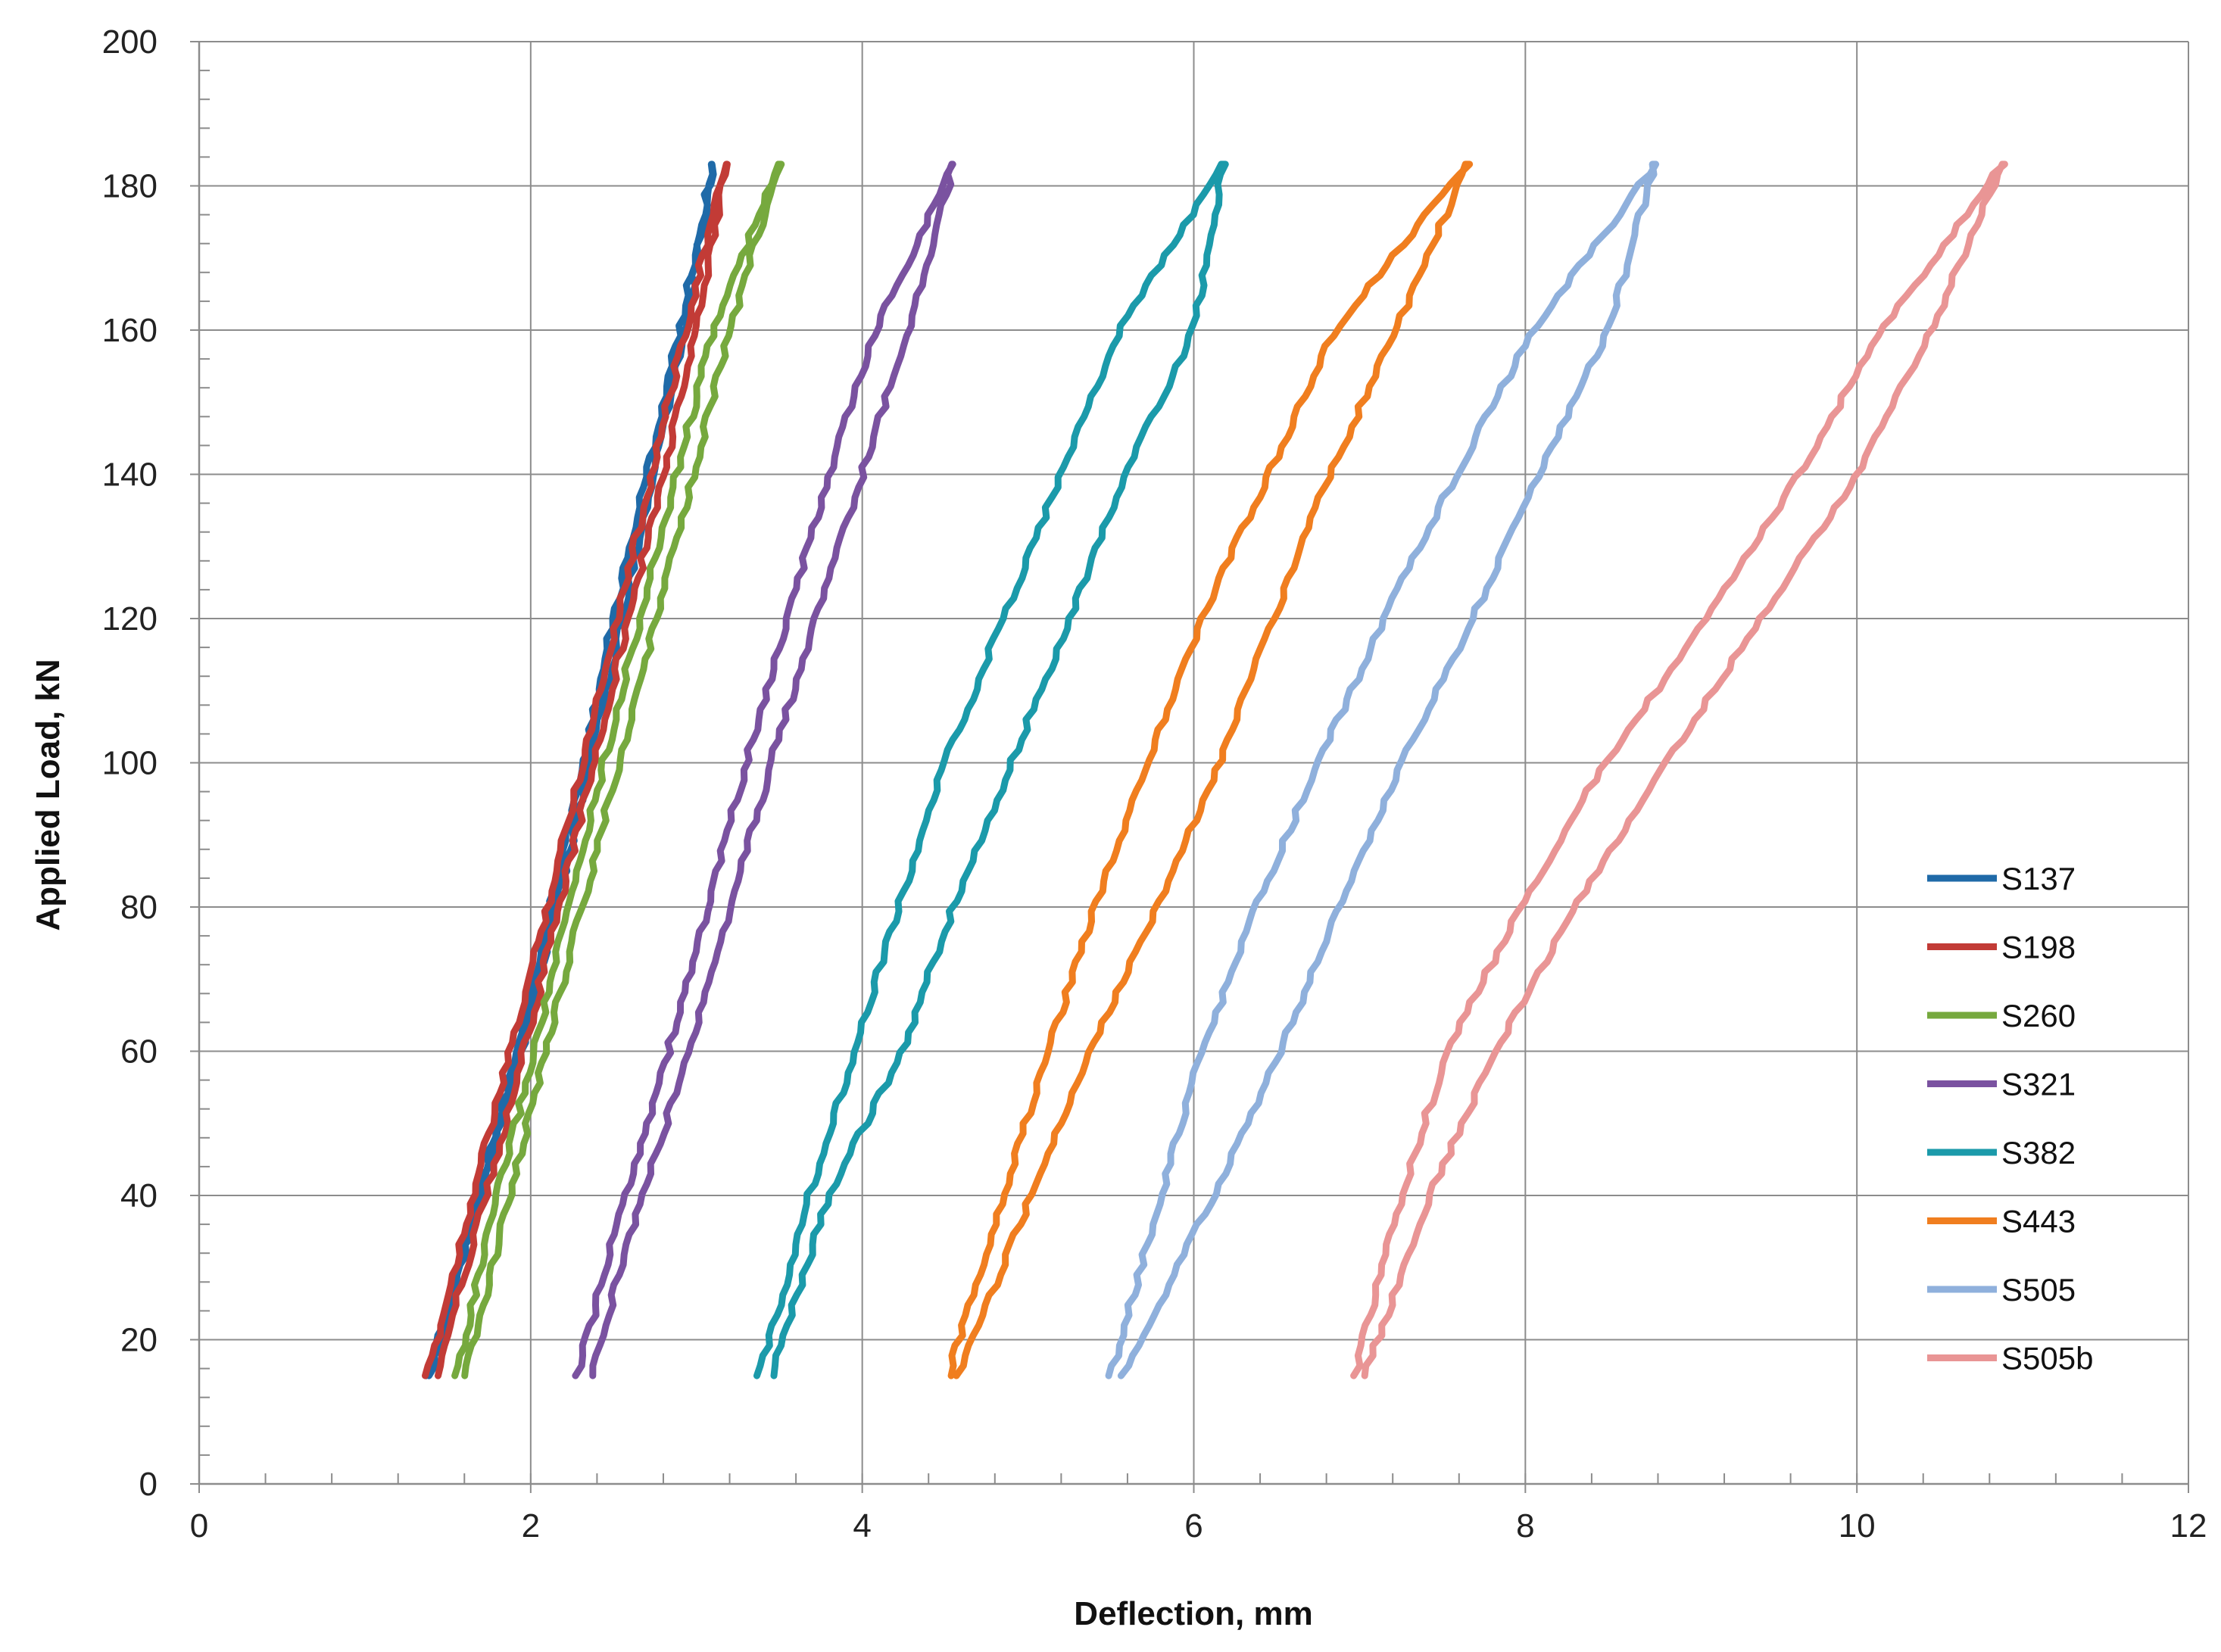  What do you see at coordinates (570, 770) in the screenshot?
I see `series-line-s137` at bounding box center [570, 770].